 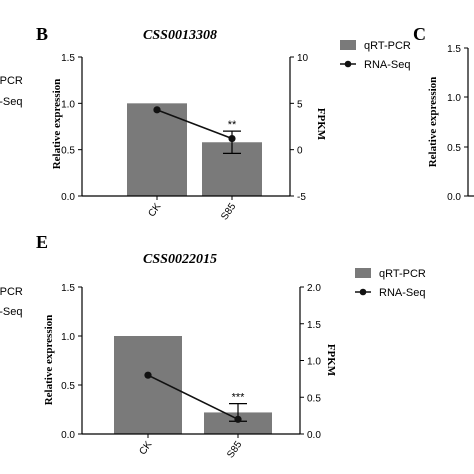 I want to click on y2-tick-label: 5, so click(x=300, y=104).